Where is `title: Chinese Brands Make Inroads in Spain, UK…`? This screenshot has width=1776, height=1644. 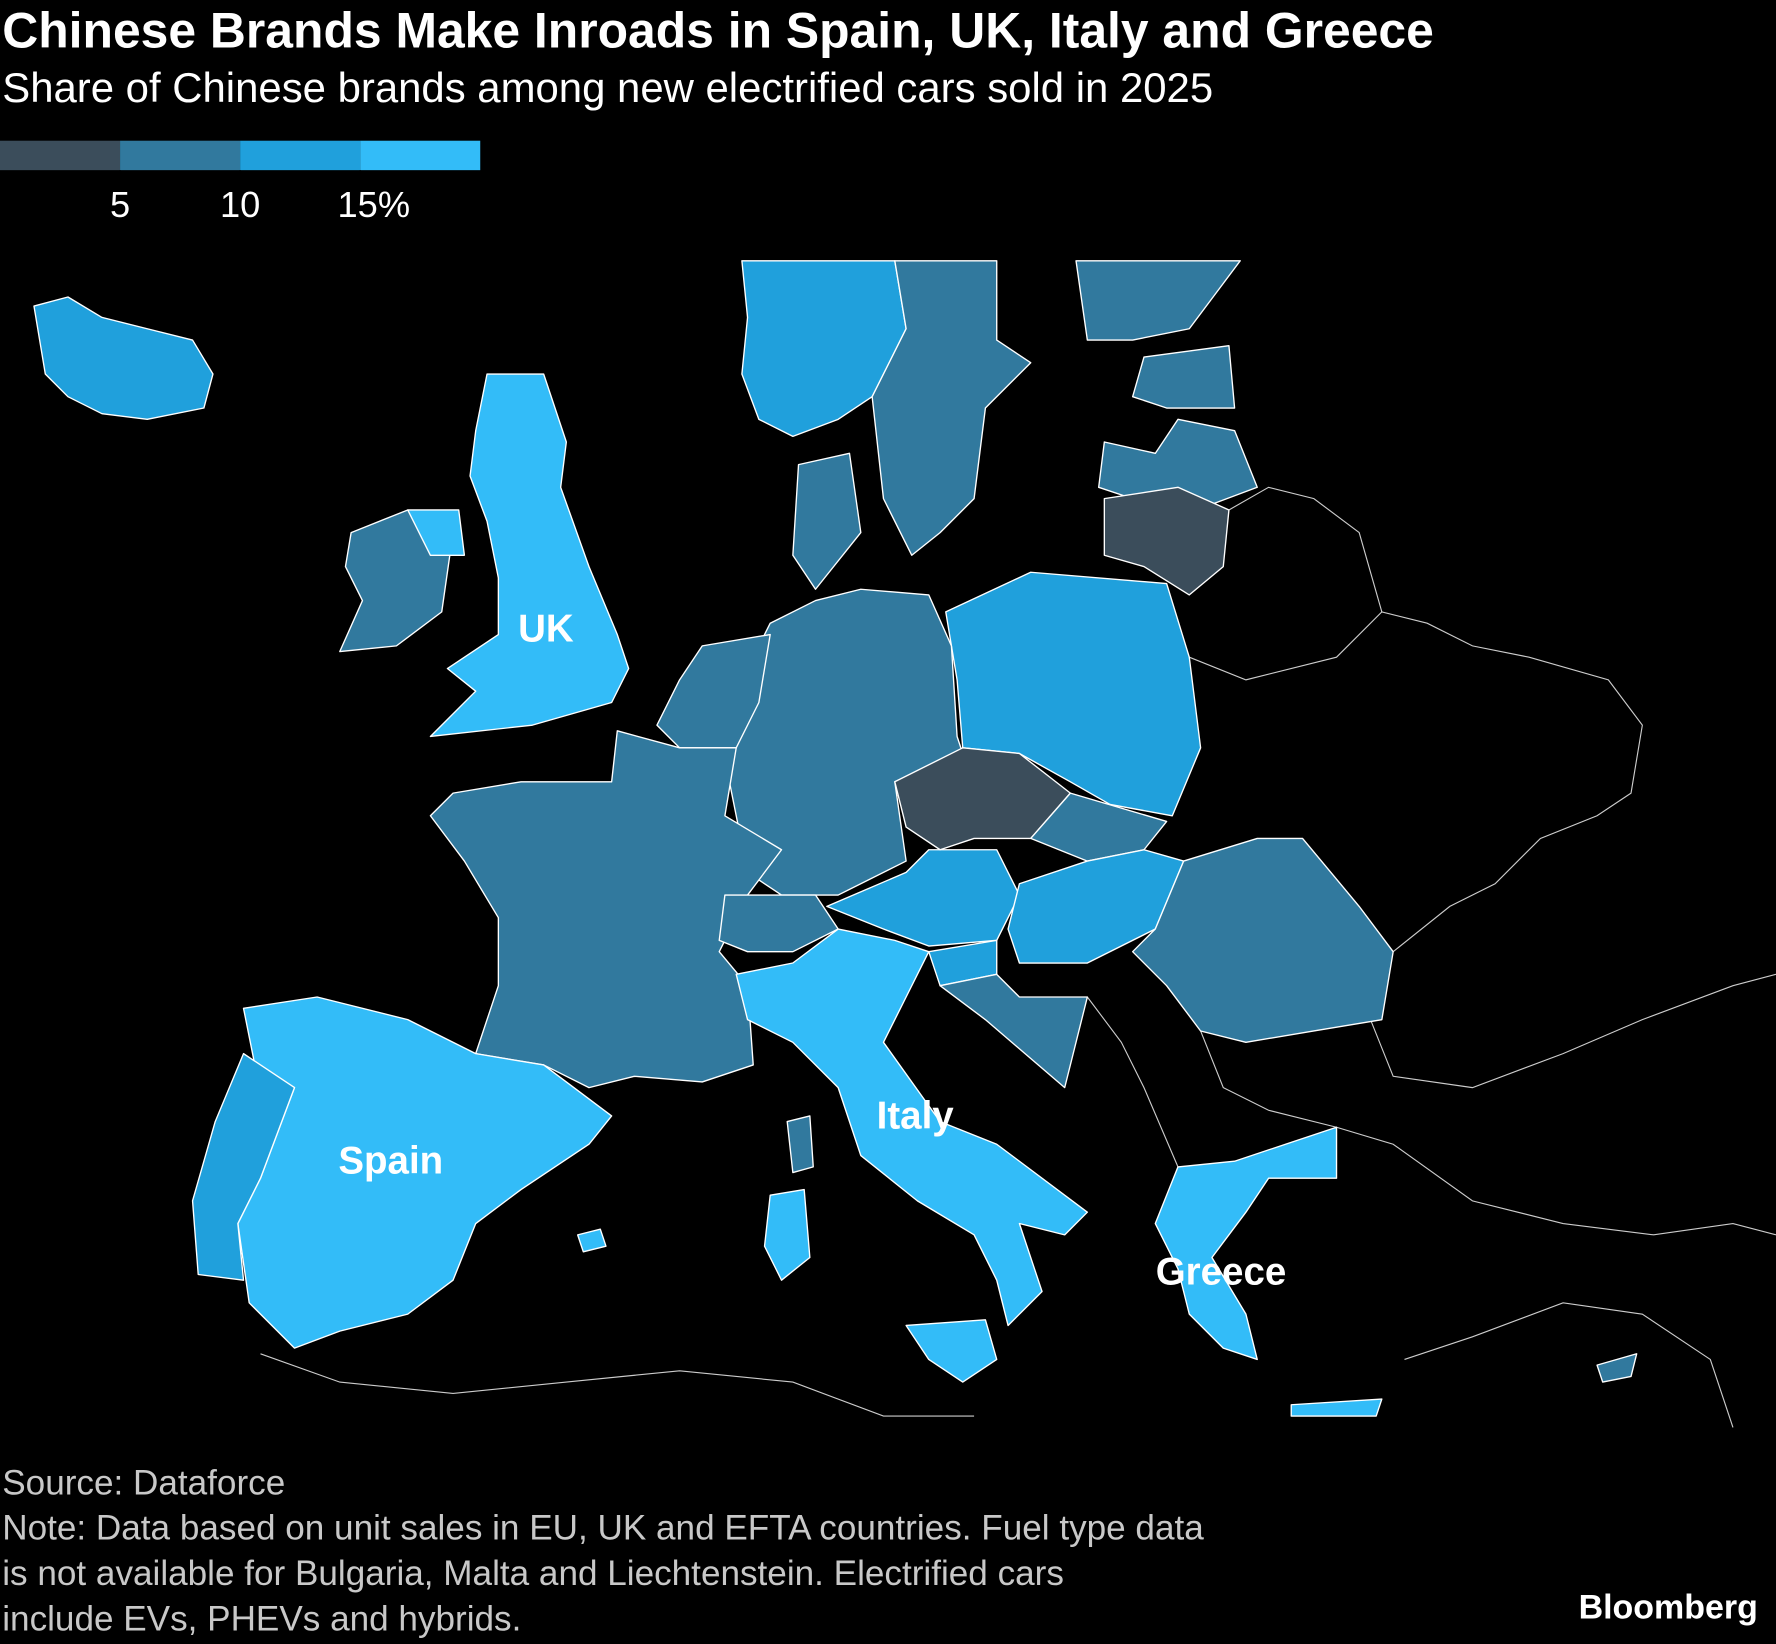 title: Chinese Brands Make Inroads in Spain, UK… is located at coordinates (718, 30).